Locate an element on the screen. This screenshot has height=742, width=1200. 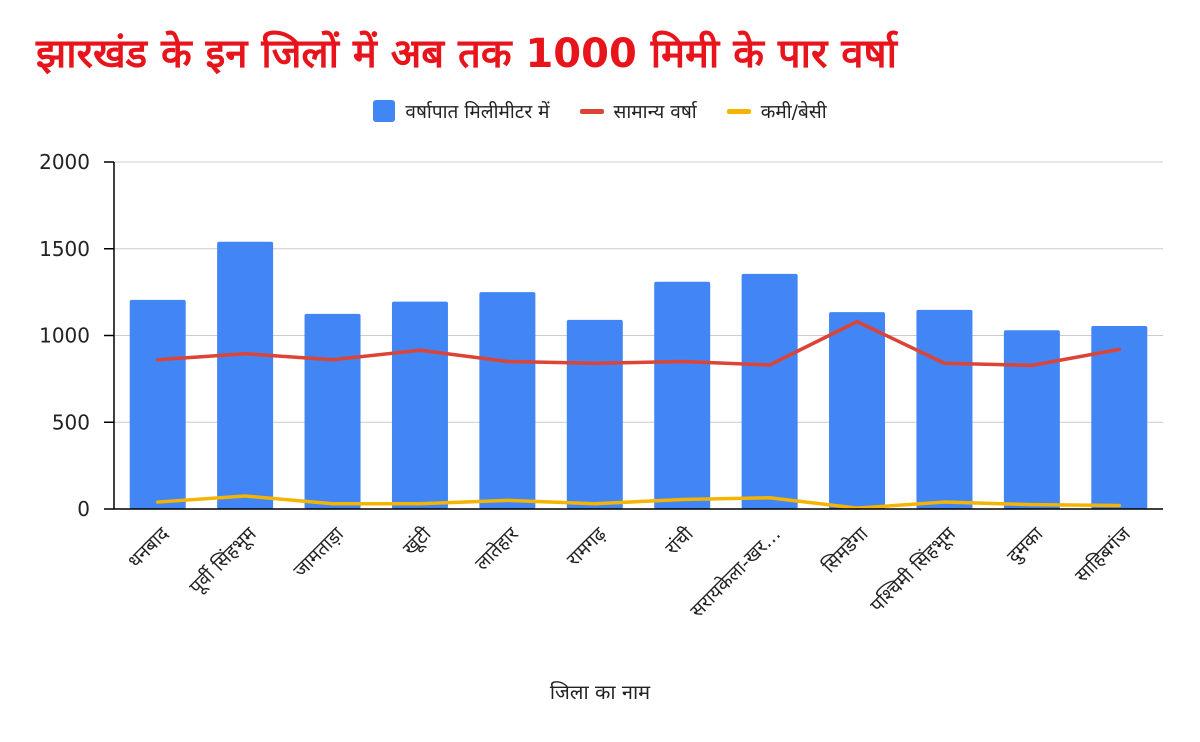
legend-item-rainfall: वर्षापात मिलीमीटर में is located at coordinates (461, 111).